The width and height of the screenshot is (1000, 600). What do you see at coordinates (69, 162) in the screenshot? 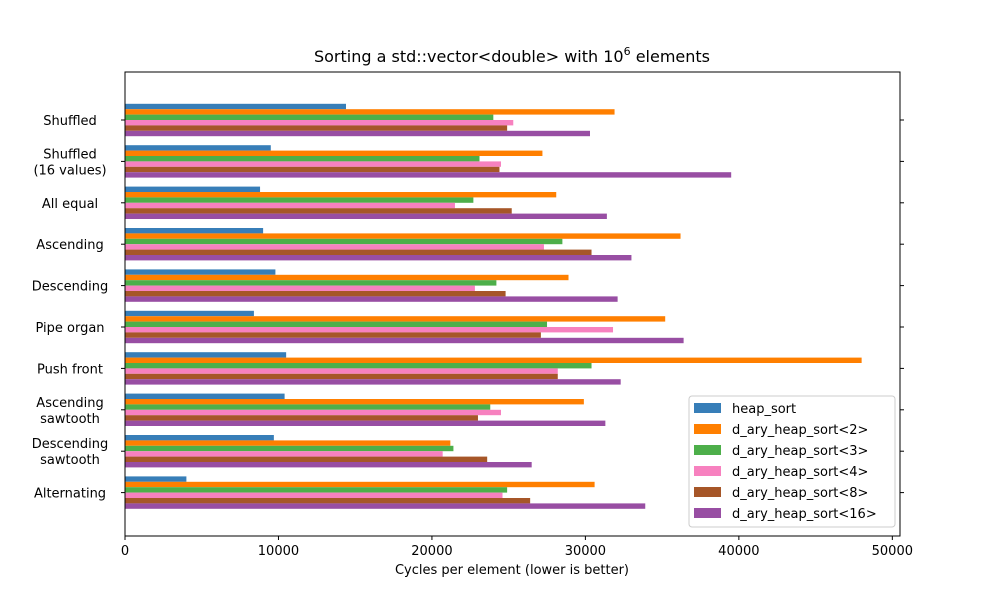
I see `y-tick-label: Shuffled (16 values)` at bounding box center [69, 162].